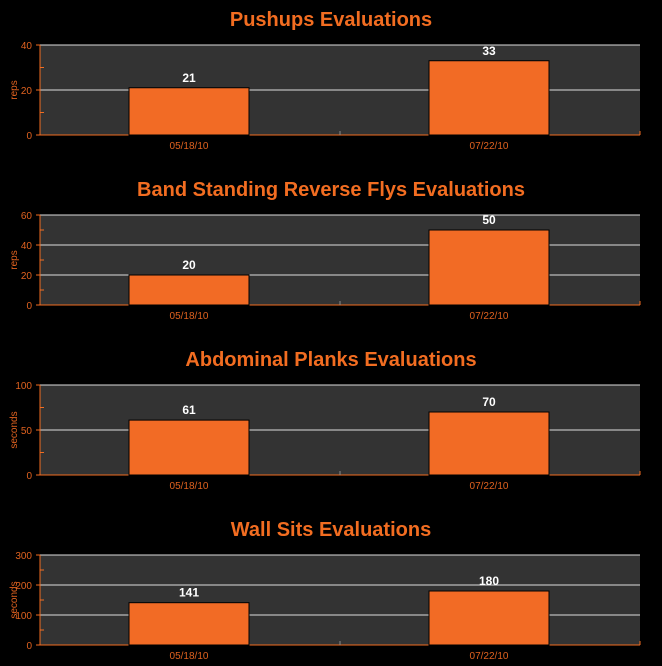 Image resolution: width=662 pixels, height=666 pixels. What do you see at coordinates (23, 556) in the screenshot?
I see `y-tick-label: 300` at bounding box center [23, 556].